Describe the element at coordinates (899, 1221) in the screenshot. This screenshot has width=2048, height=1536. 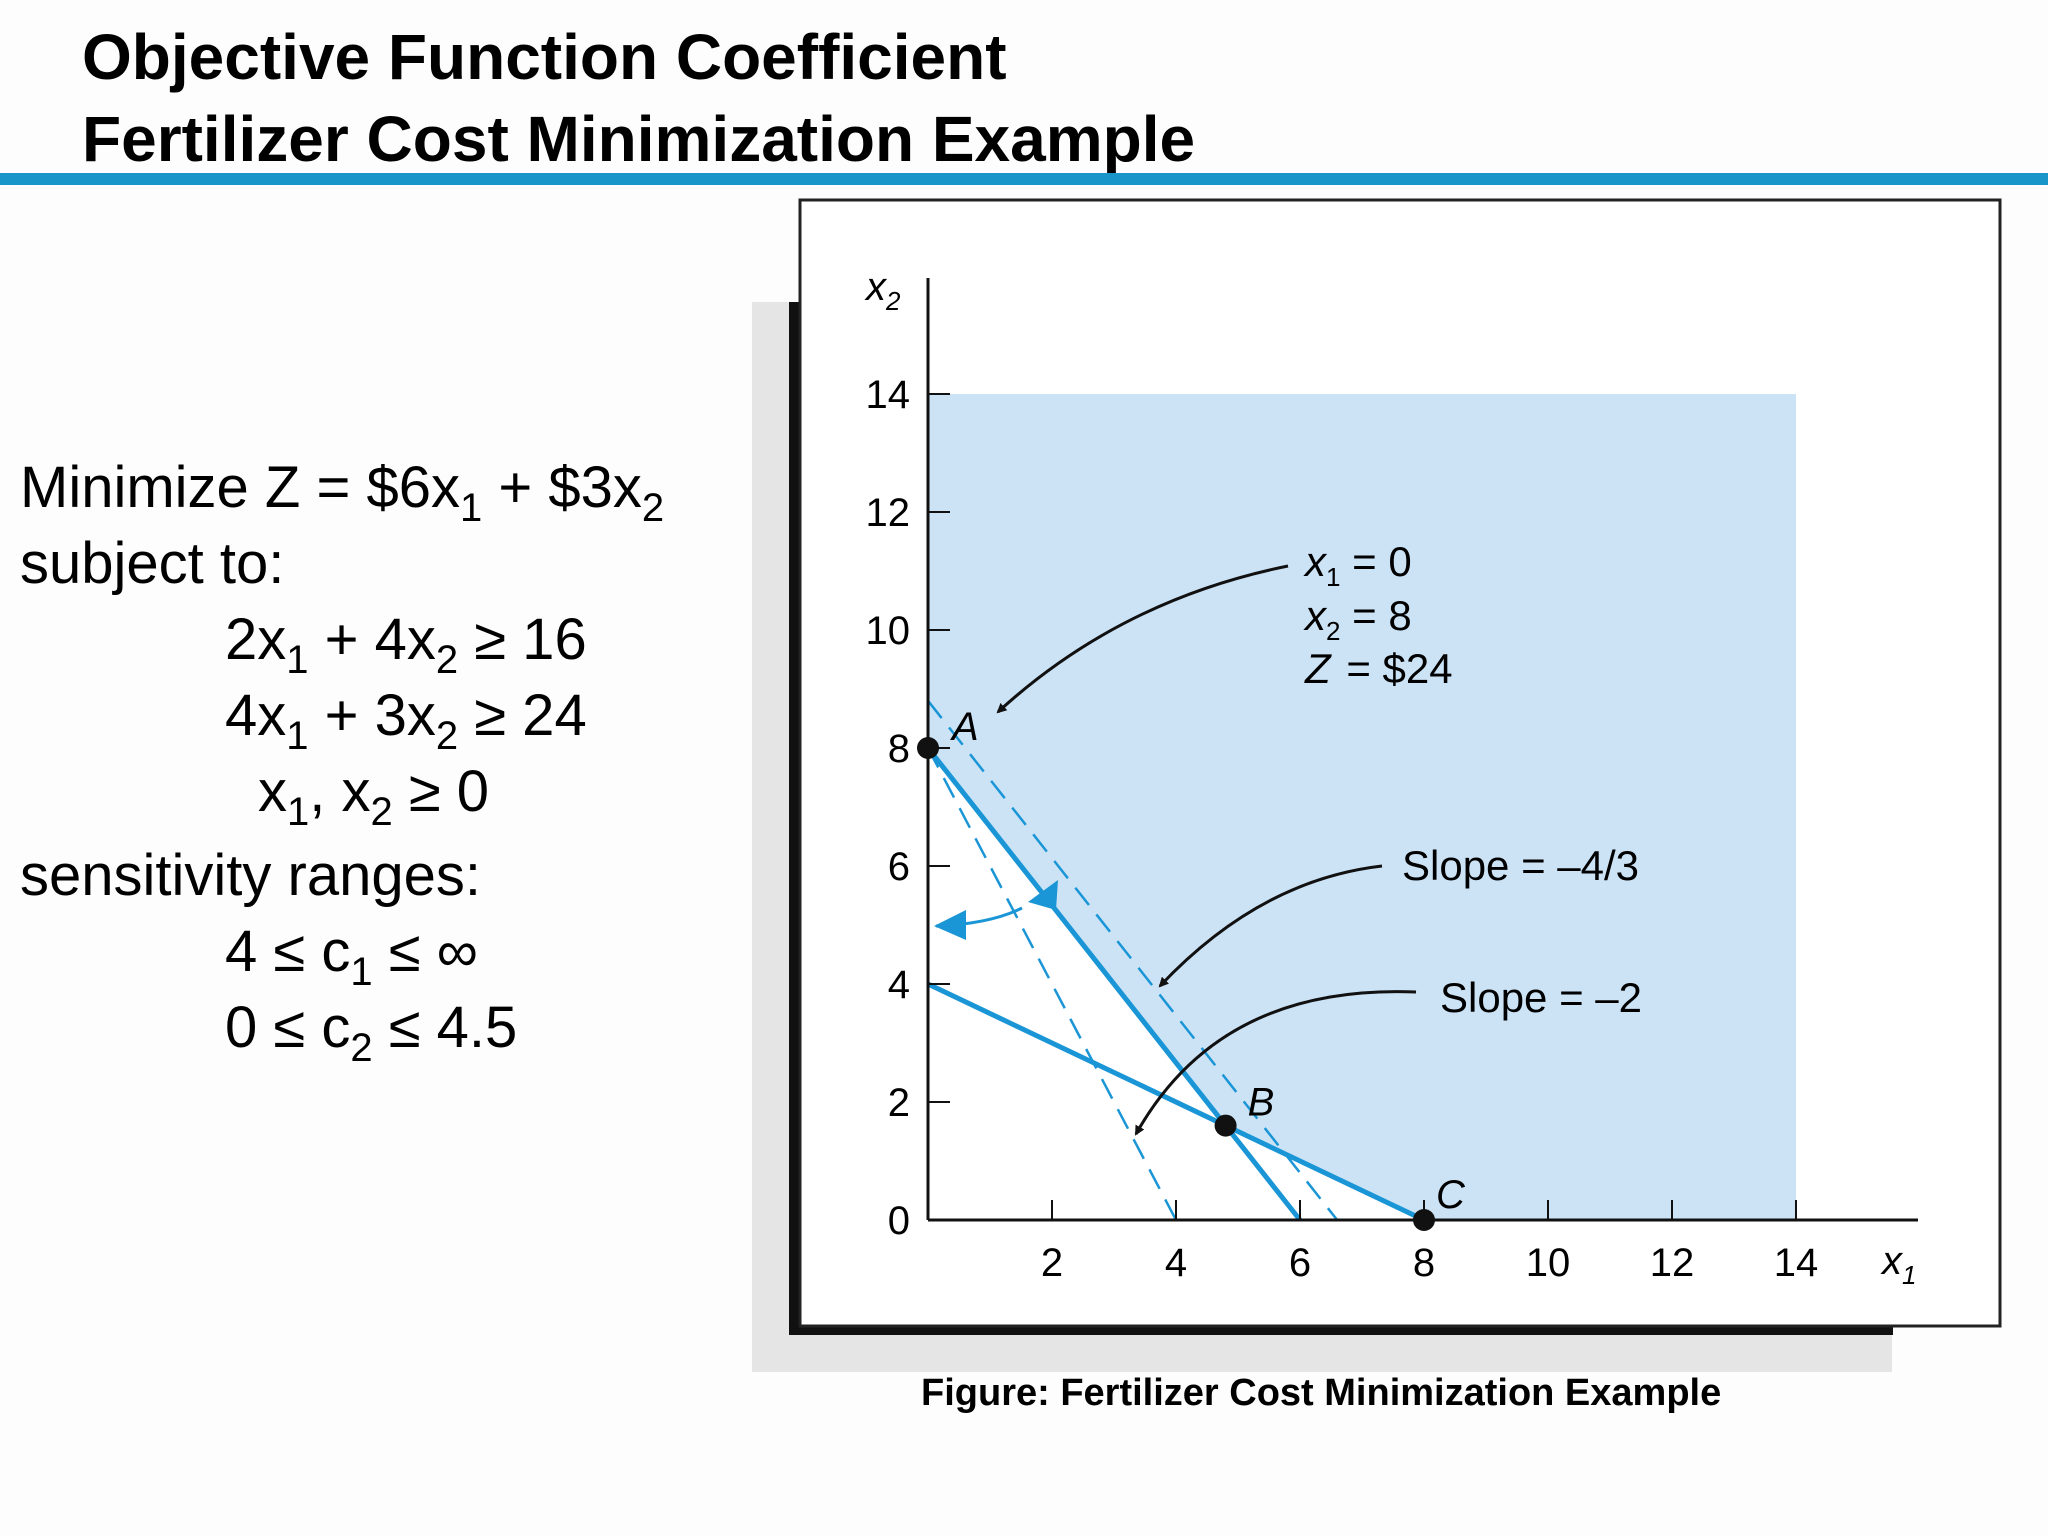
I see `y-tick-label: 0` at that location.